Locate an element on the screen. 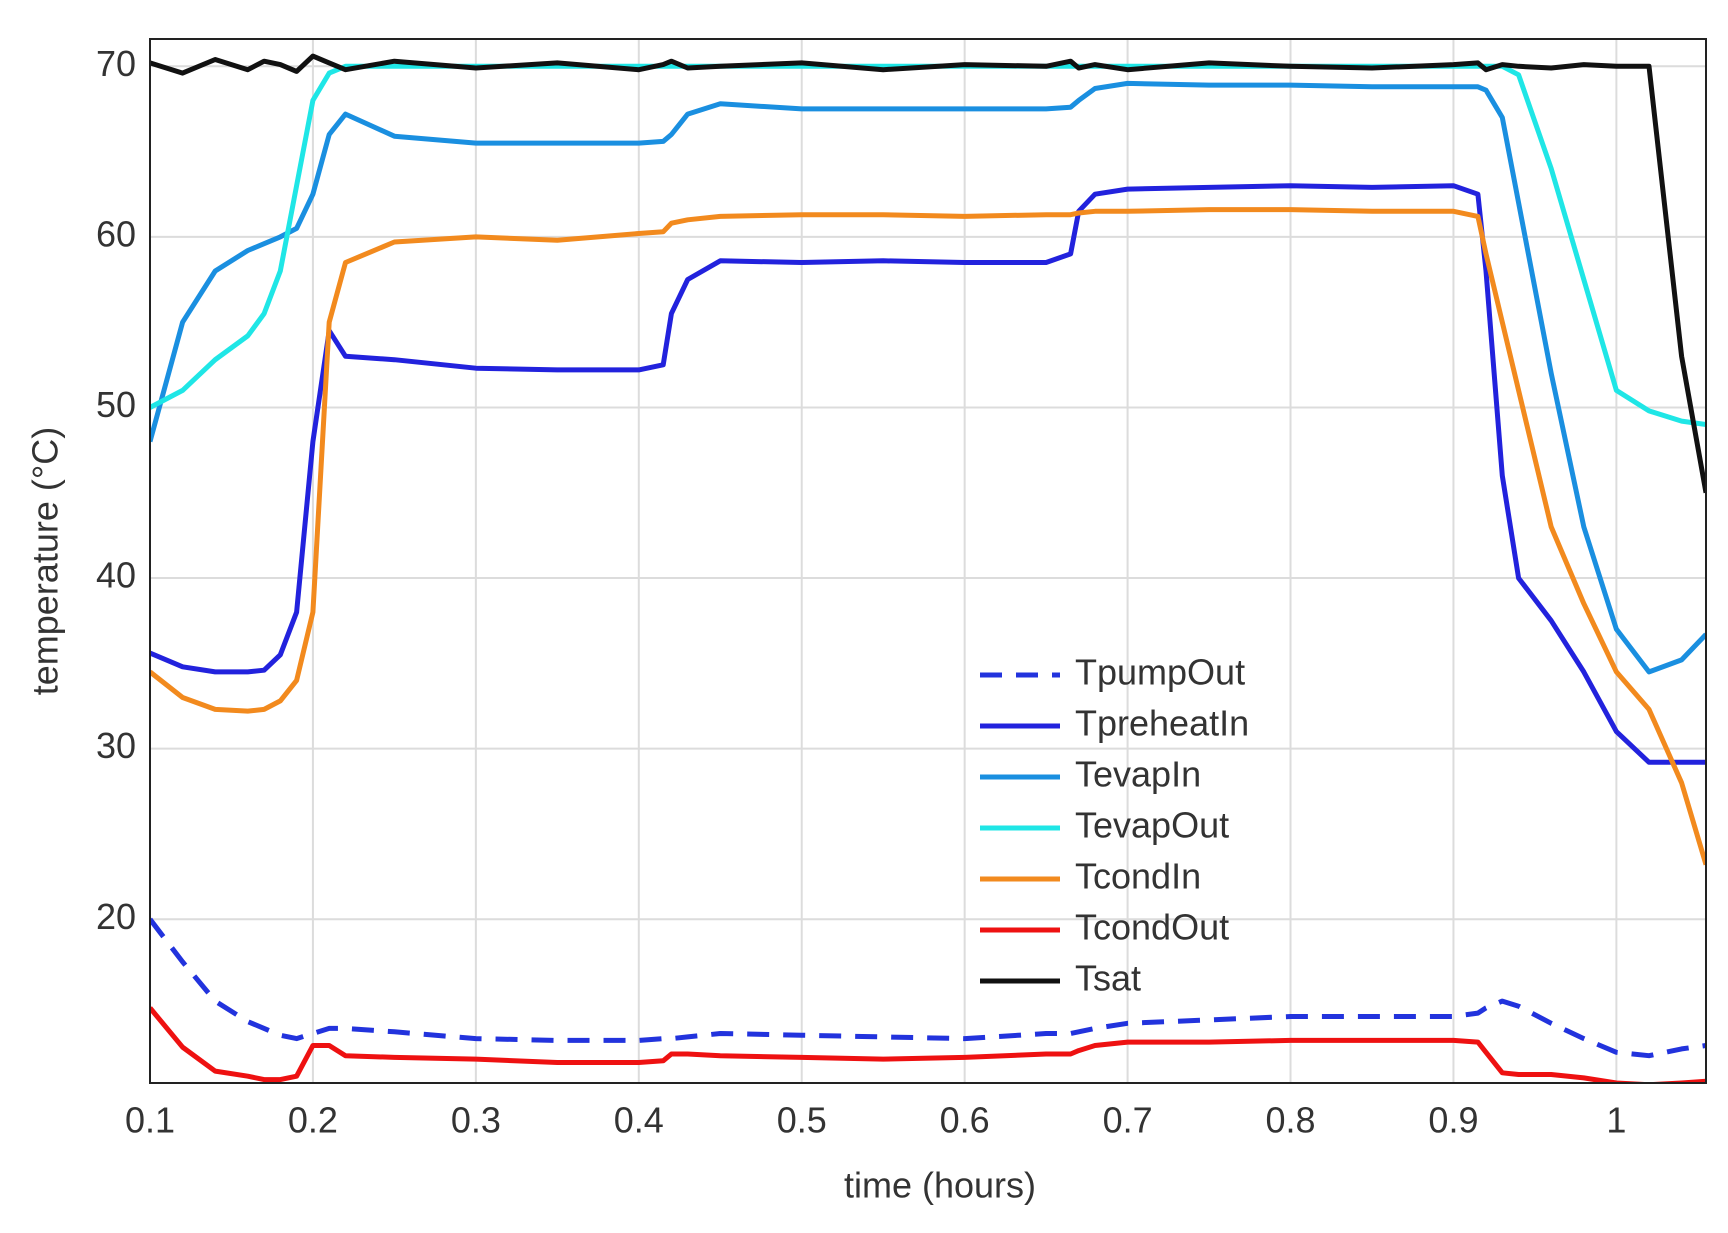 This screenshot has width=1728, height=1233. legend-label: TpumpOut is located at coordinates (1160, 672).